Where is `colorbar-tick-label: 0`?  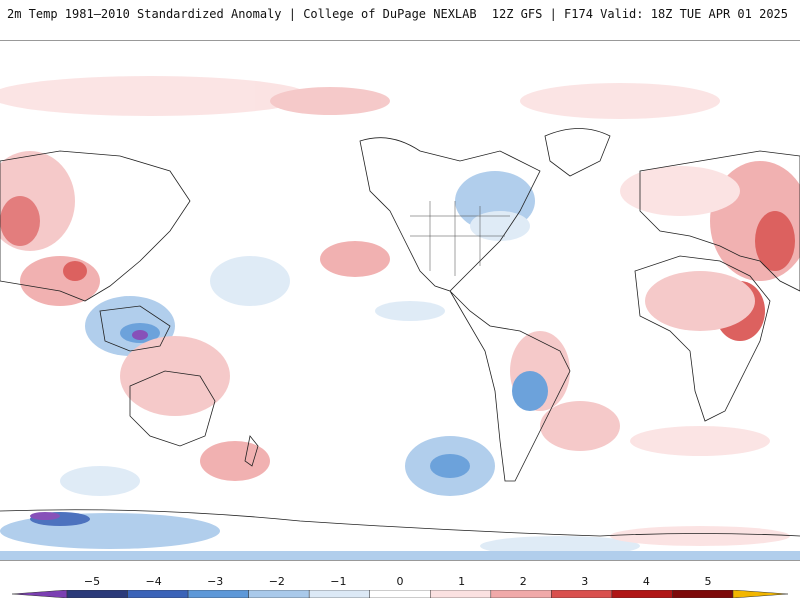
colorbar-tick-label: 0 is located at coordinates (400, 581).